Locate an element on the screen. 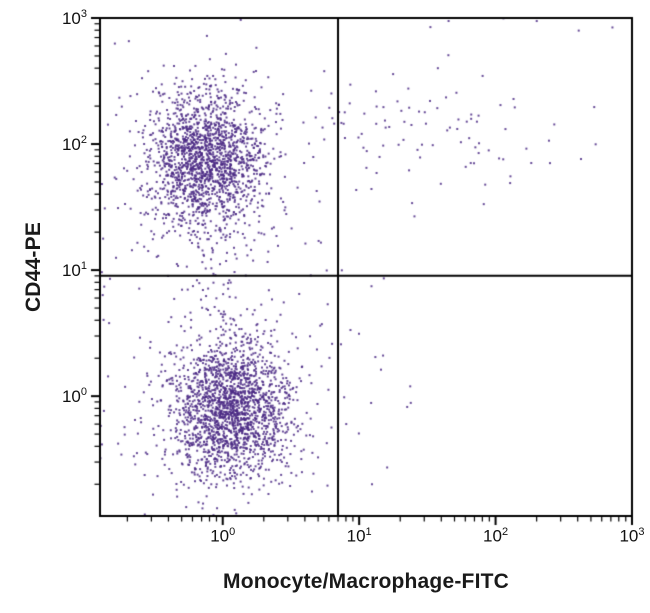 This screenshot has width=650, height=613. x-tick-label: 10⁰ is located at coordinates (223, 536).